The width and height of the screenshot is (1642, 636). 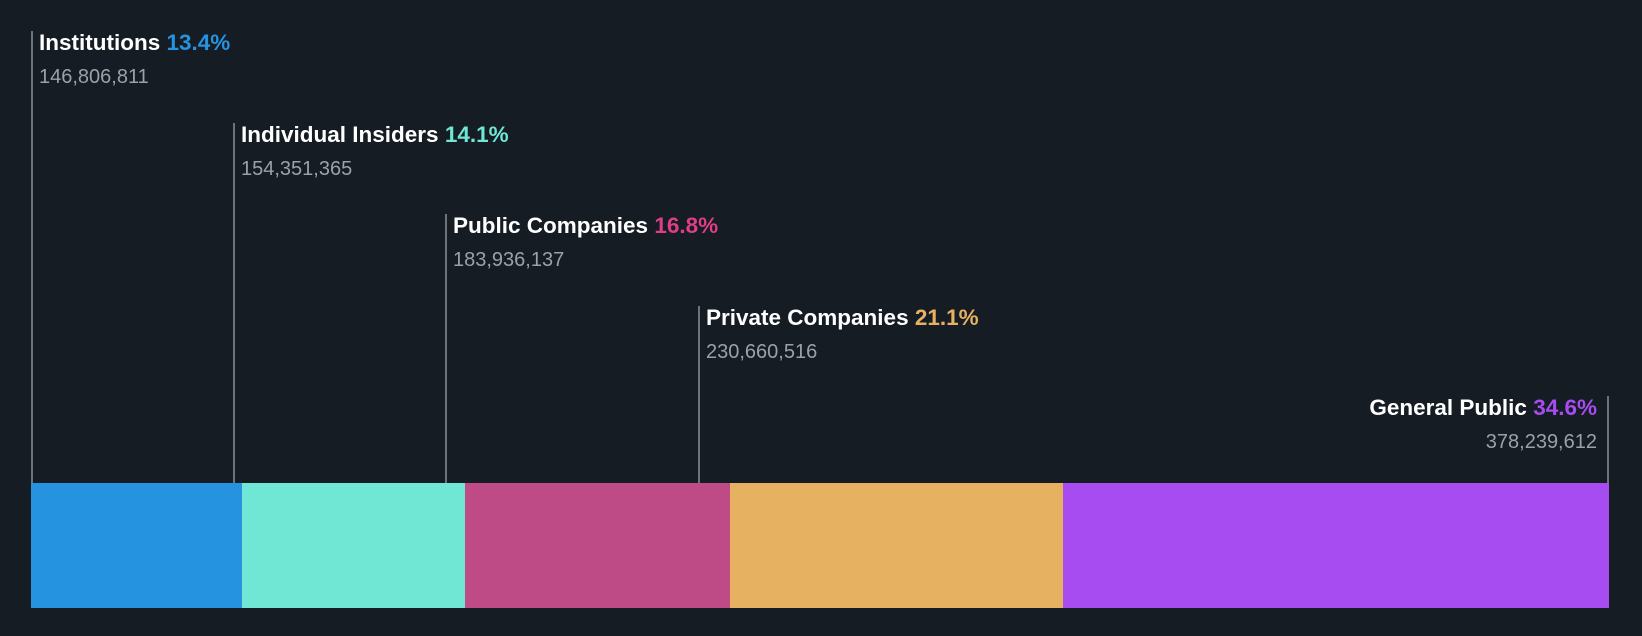 What do you see at coordinates (476, 134) in the screenshot?
I see `label-percent-individual-insiders: 14.1%` at bounding box center [476, 134].